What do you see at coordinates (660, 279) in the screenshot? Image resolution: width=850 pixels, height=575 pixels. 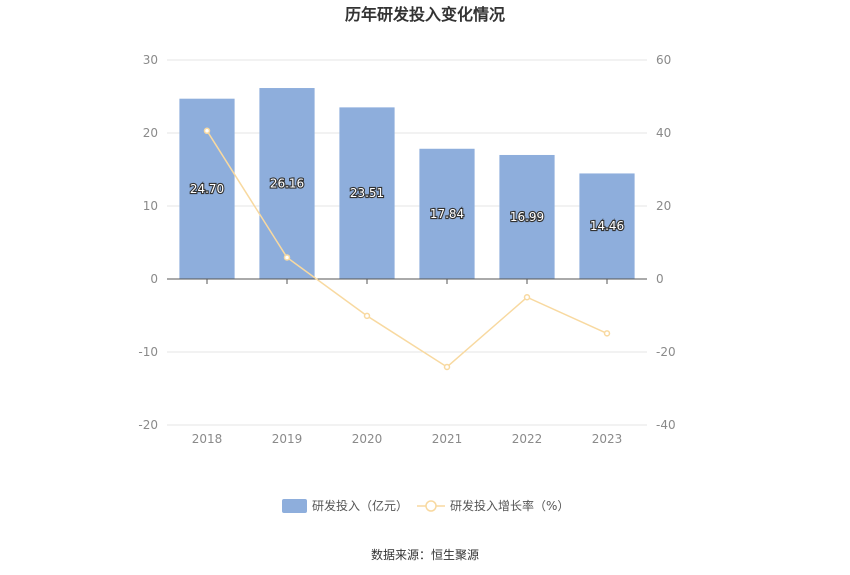 I see `y-right-tick-label: 0` at bounding box center [660, 279].